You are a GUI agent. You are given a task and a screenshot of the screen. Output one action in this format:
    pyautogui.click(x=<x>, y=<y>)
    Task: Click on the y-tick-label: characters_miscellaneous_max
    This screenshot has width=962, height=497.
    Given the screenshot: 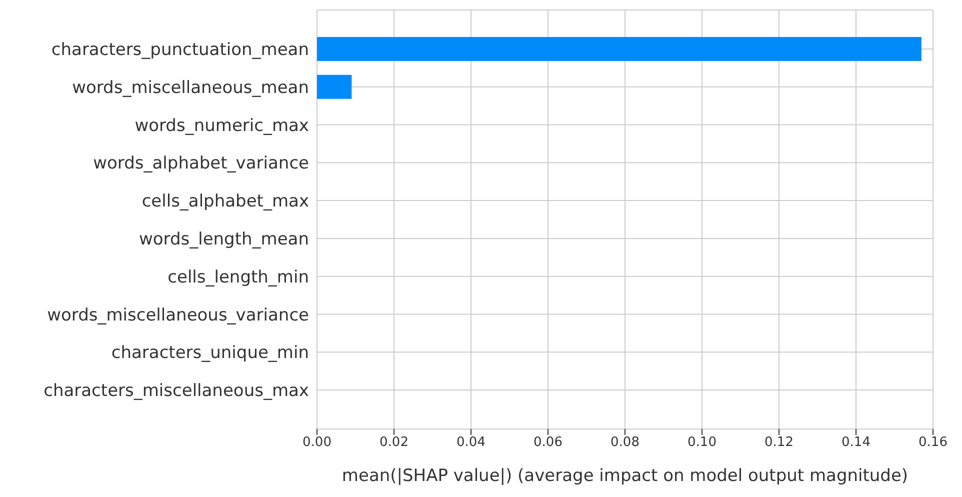 What is the action you would take?
    pyautogui.click(x=176, y=391)
    